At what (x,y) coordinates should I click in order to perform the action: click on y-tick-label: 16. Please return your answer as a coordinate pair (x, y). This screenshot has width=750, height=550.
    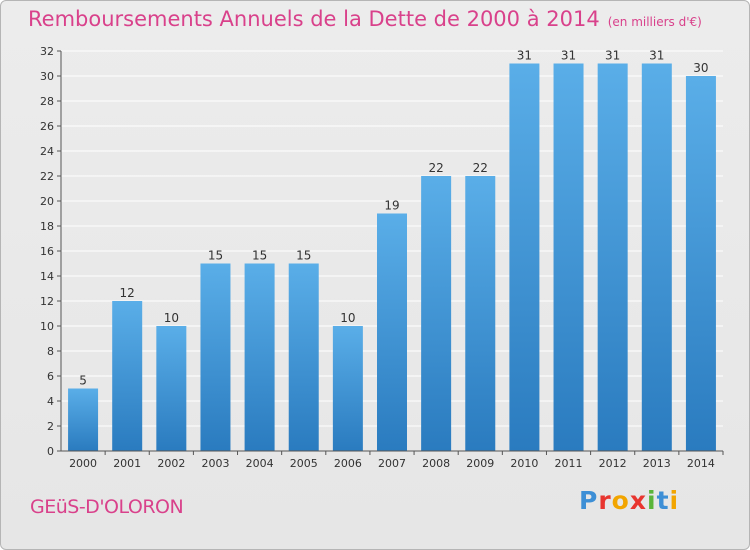
    Looking at the image, I should click on (47, 251).